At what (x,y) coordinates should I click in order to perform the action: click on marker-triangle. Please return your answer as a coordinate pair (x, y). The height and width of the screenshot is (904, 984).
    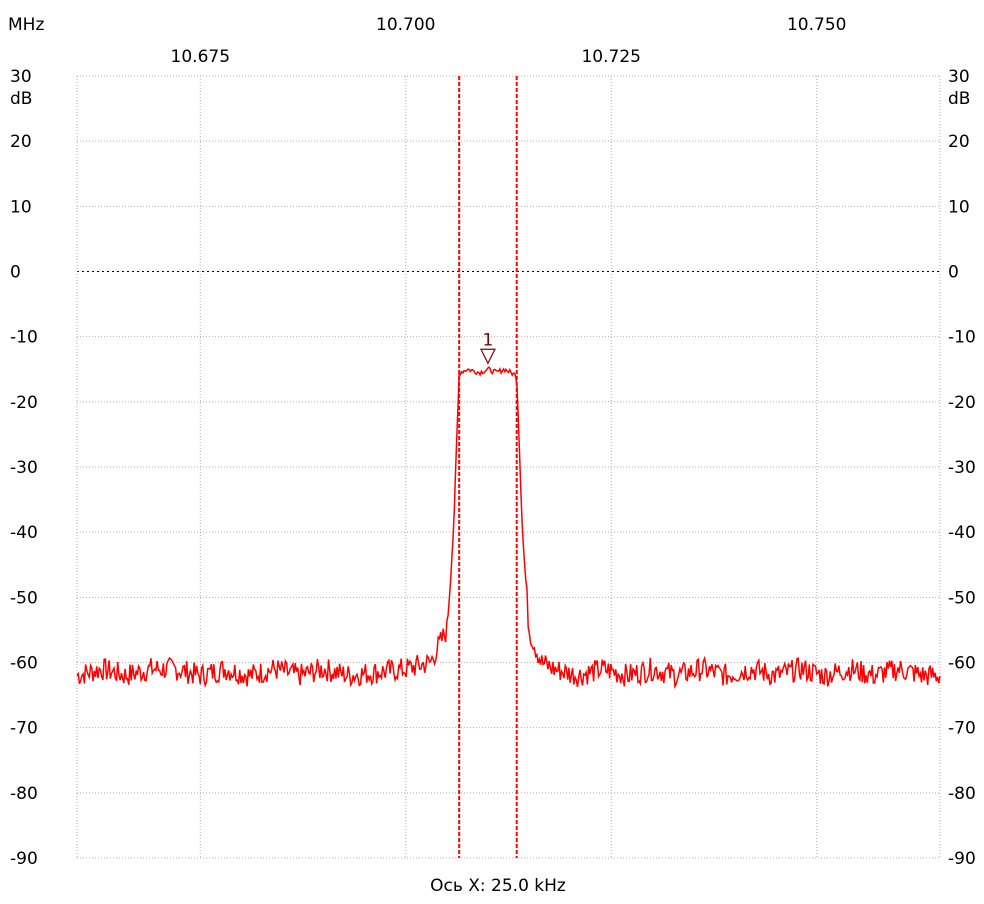
    Looking at the image, I should click on (487, 356).